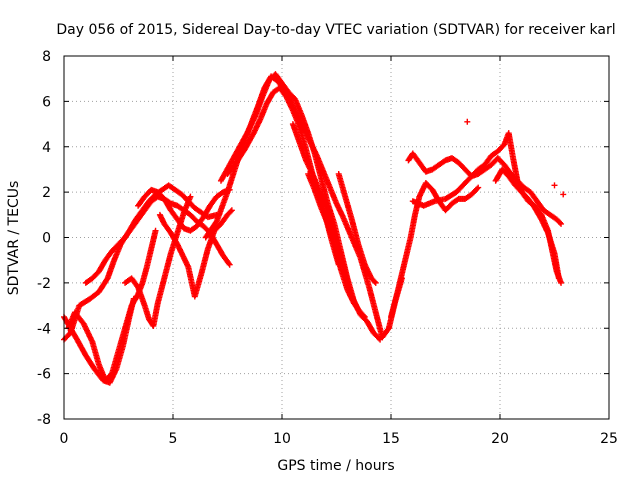 This screenshot has width=640, height=480. Describe the element at coordinates (46, 148) in the screenshot. I see `y-tick-label: 4` at that location.